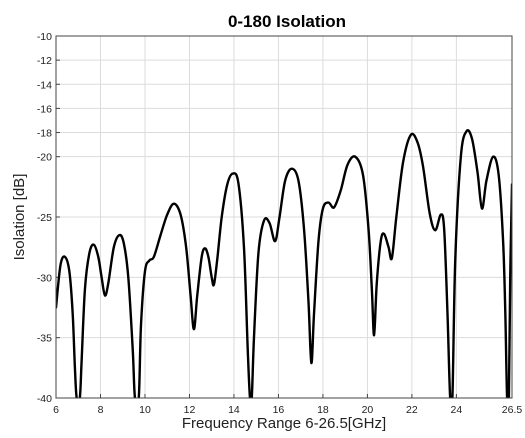 This screenshot has width=525, height=438. What do you see at coordinates (368, 410) in the screenshot?
I see `x-tick-label: 20` at bounding box center [368, 410].